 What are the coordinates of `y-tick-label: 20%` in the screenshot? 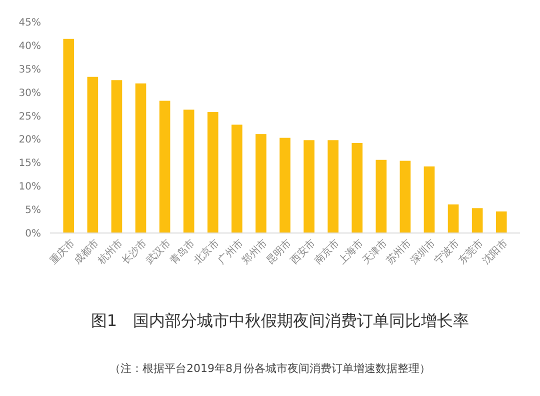 It's located at (29, 140).